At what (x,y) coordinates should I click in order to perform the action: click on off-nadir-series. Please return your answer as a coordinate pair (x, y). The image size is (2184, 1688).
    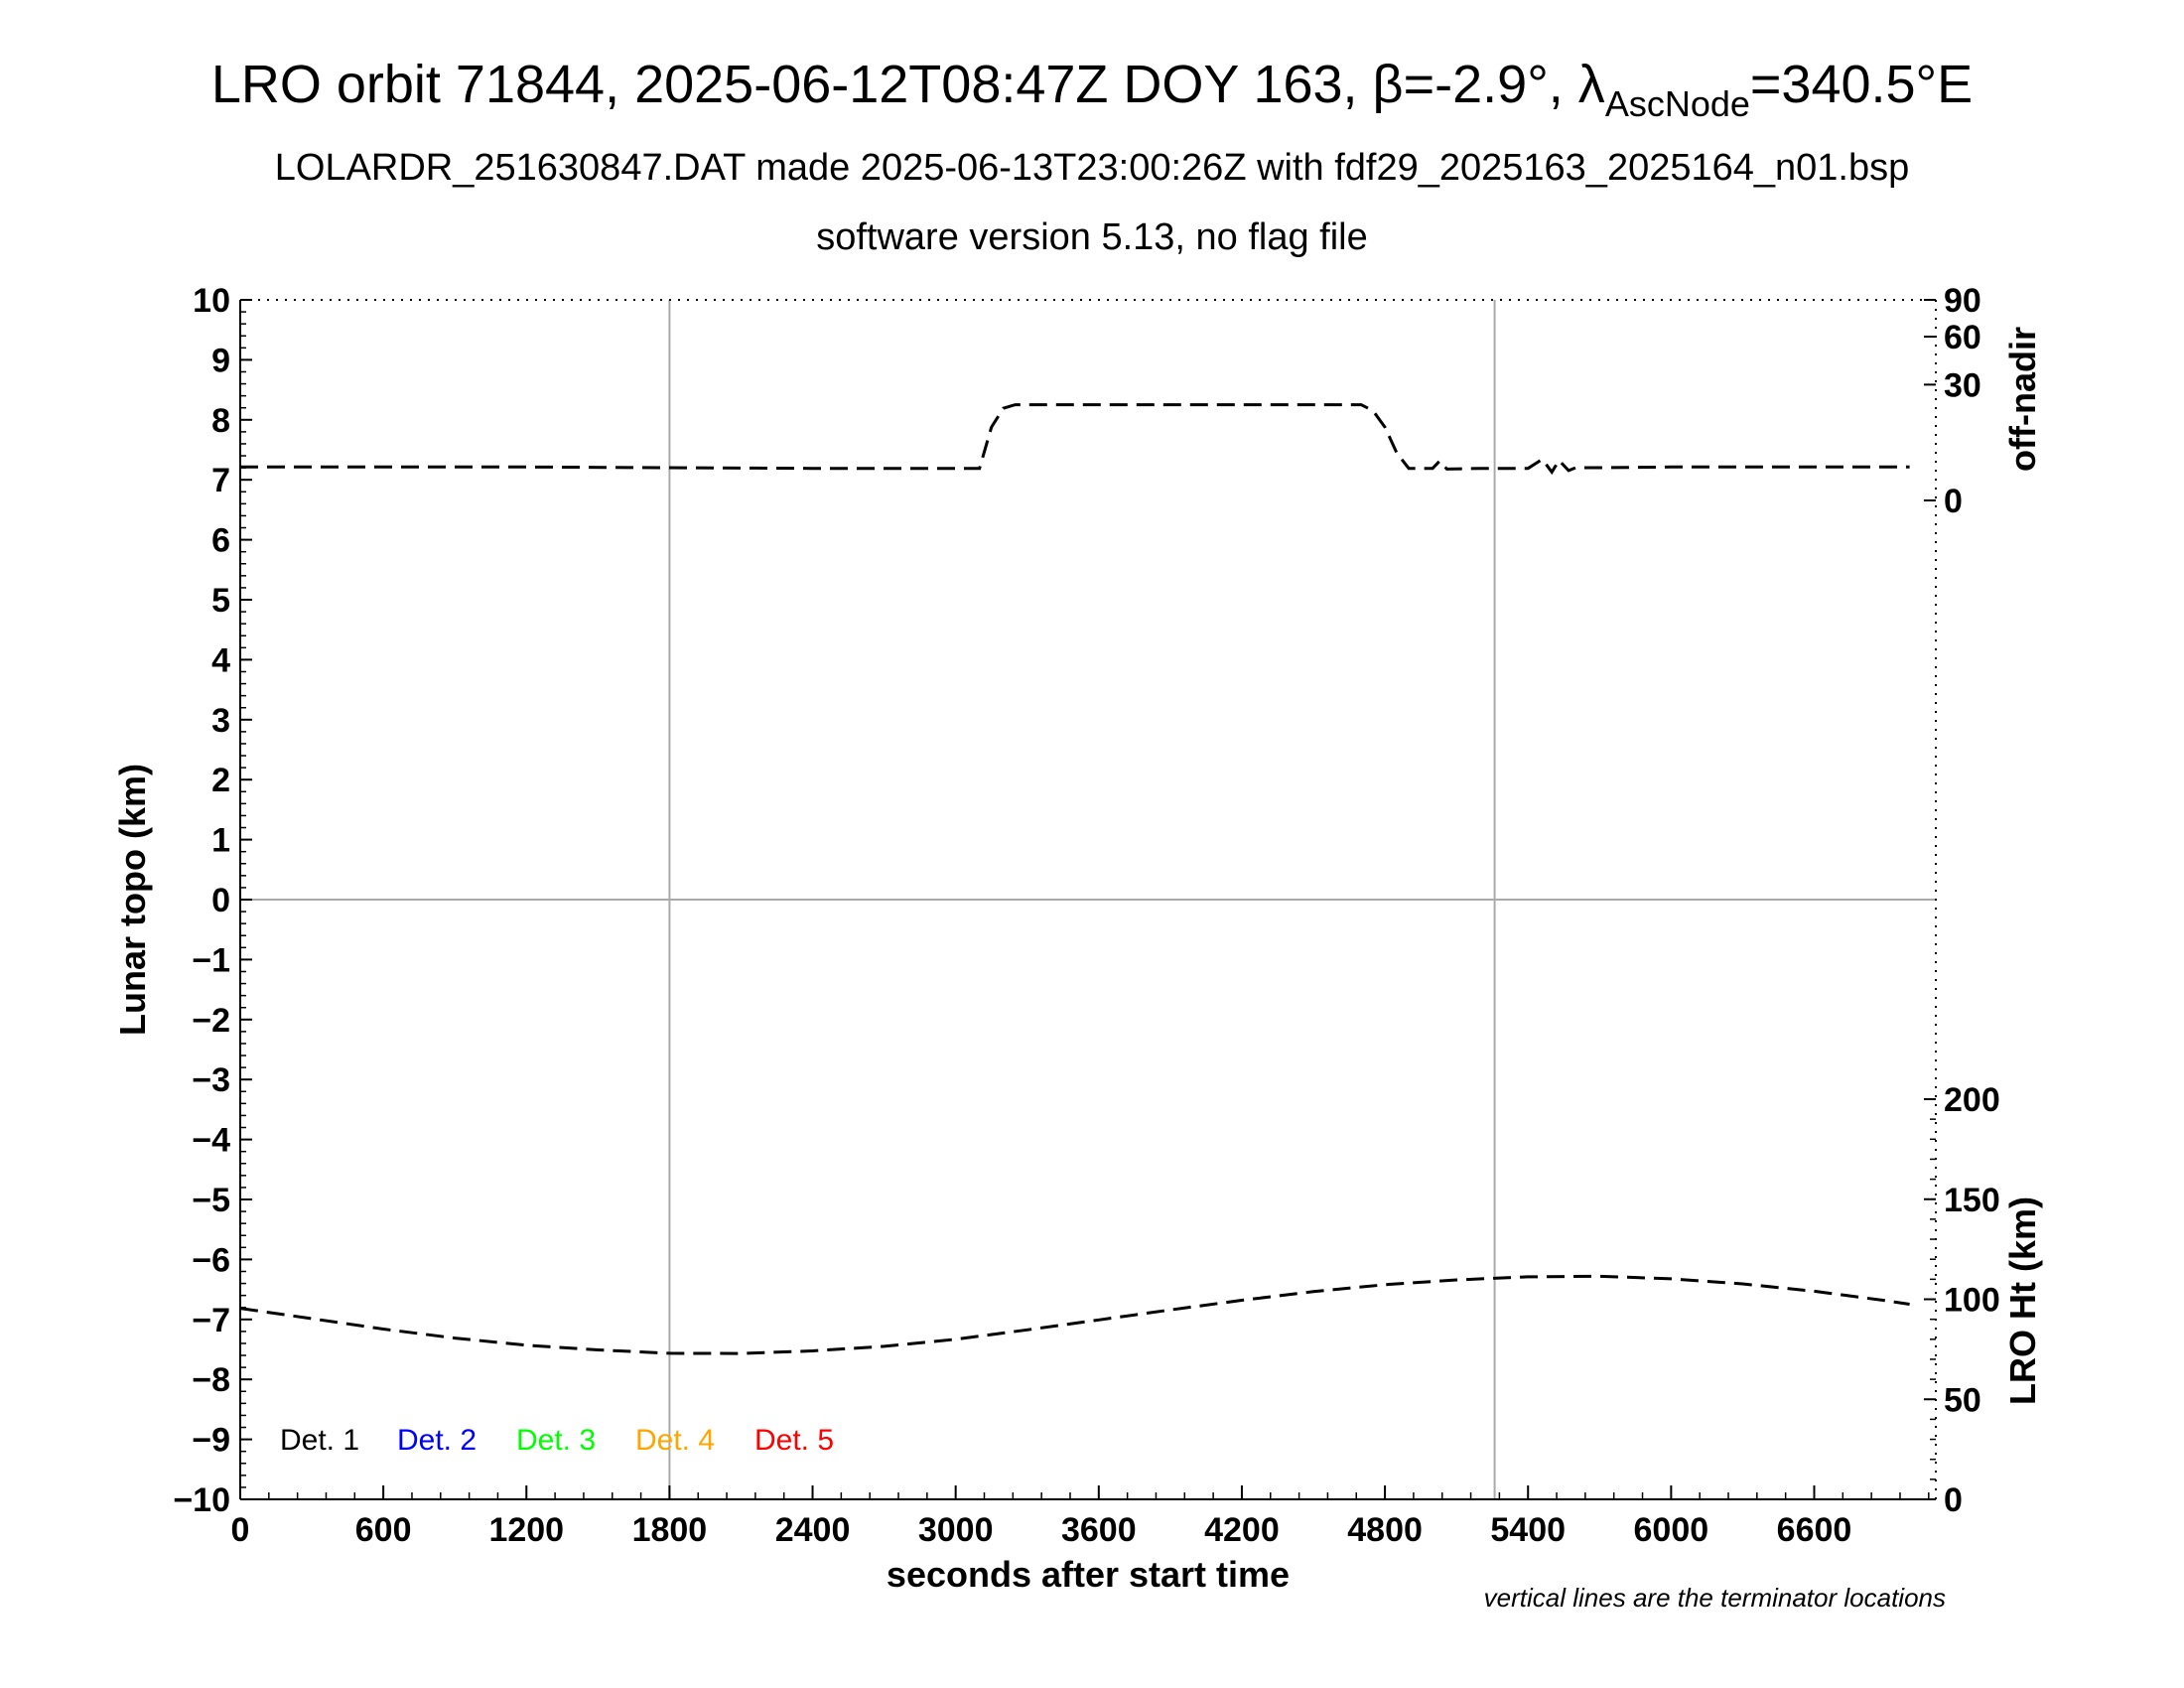
    Looking at the image, I should click on (1075, 439).